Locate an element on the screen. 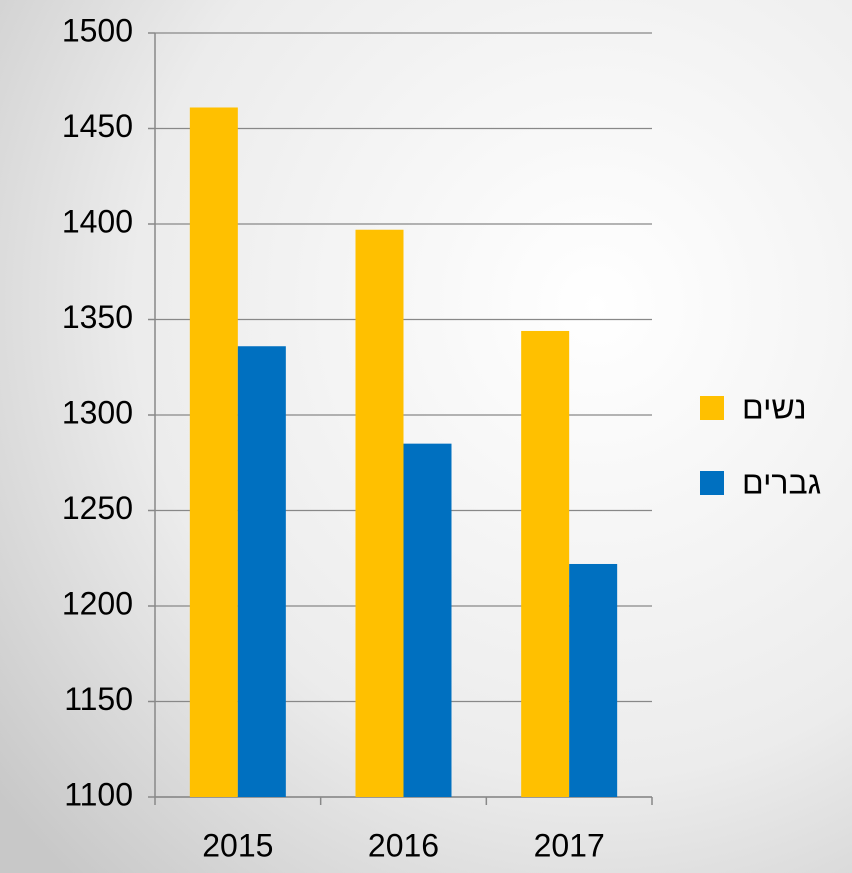 The height and width of the screenshot is (873, 852). y-tick-label: 1350 is located at coordinates (97, 317).